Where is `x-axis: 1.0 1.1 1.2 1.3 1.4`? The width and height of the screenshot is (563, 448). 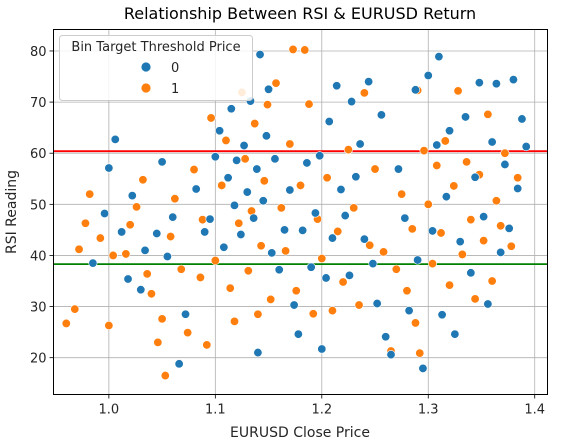
x-axis: 1.0 1.1 1.2 1.3 1.4 is located at coordinates (322, 406).